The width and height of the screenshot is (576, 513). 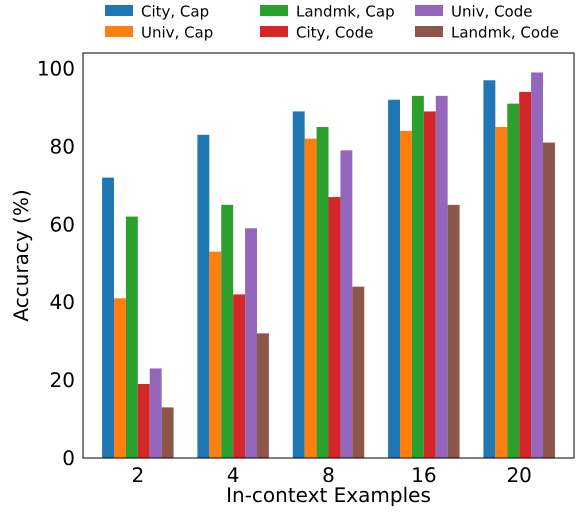 I want to click on y-tick-label: 0, so click(x=68, y=458).